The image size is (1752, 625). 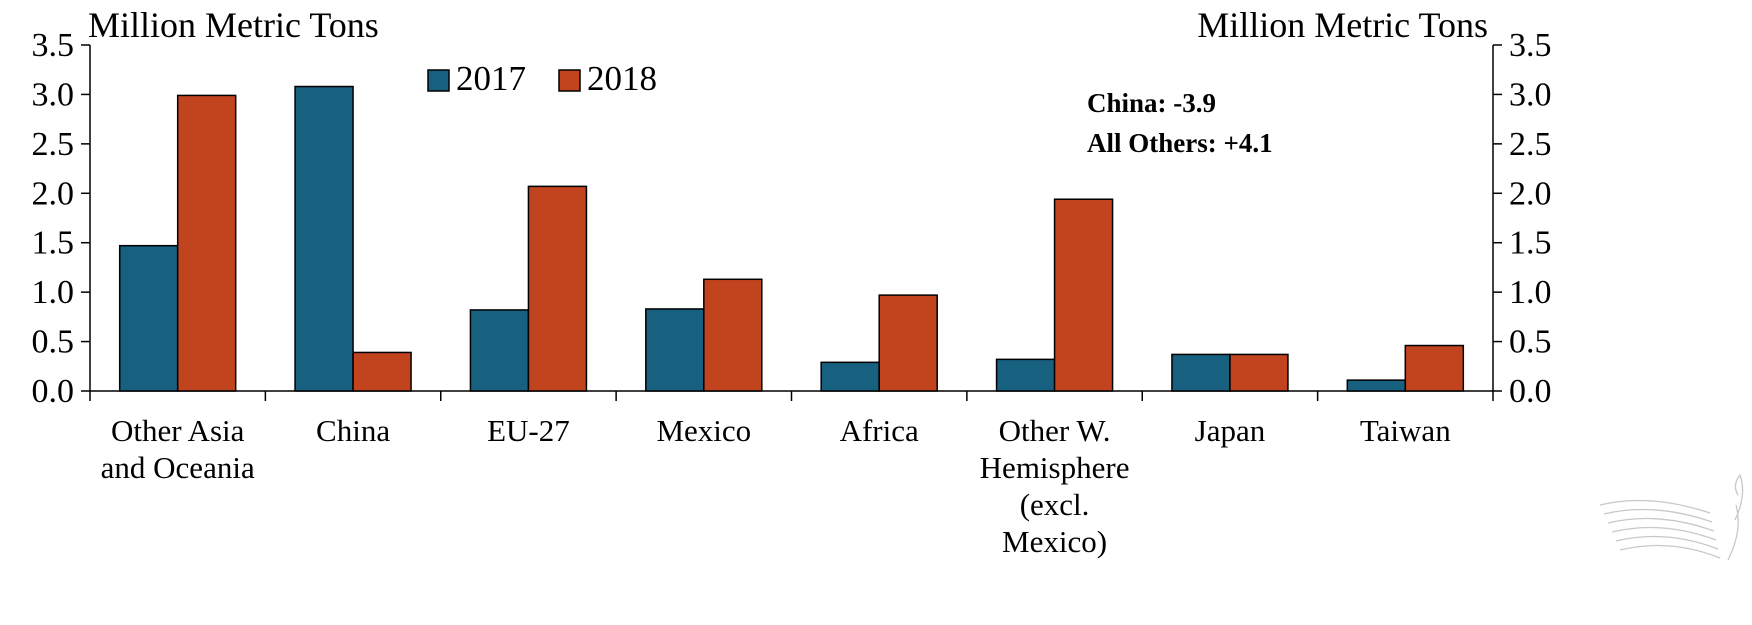 What do you see at coordinates (438, 80) in the screenshot?
I see `legend-swatch-2017` at bounding box center [438, 80].